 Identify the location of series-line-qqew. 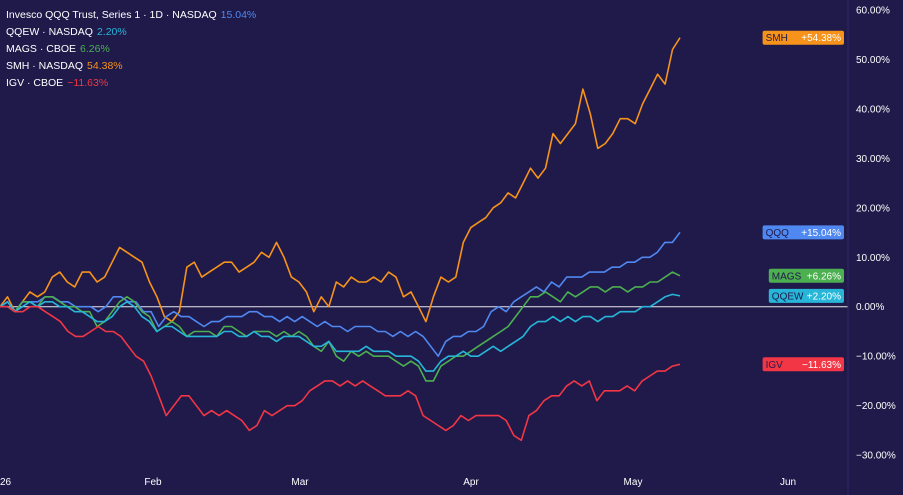
(340, 332).